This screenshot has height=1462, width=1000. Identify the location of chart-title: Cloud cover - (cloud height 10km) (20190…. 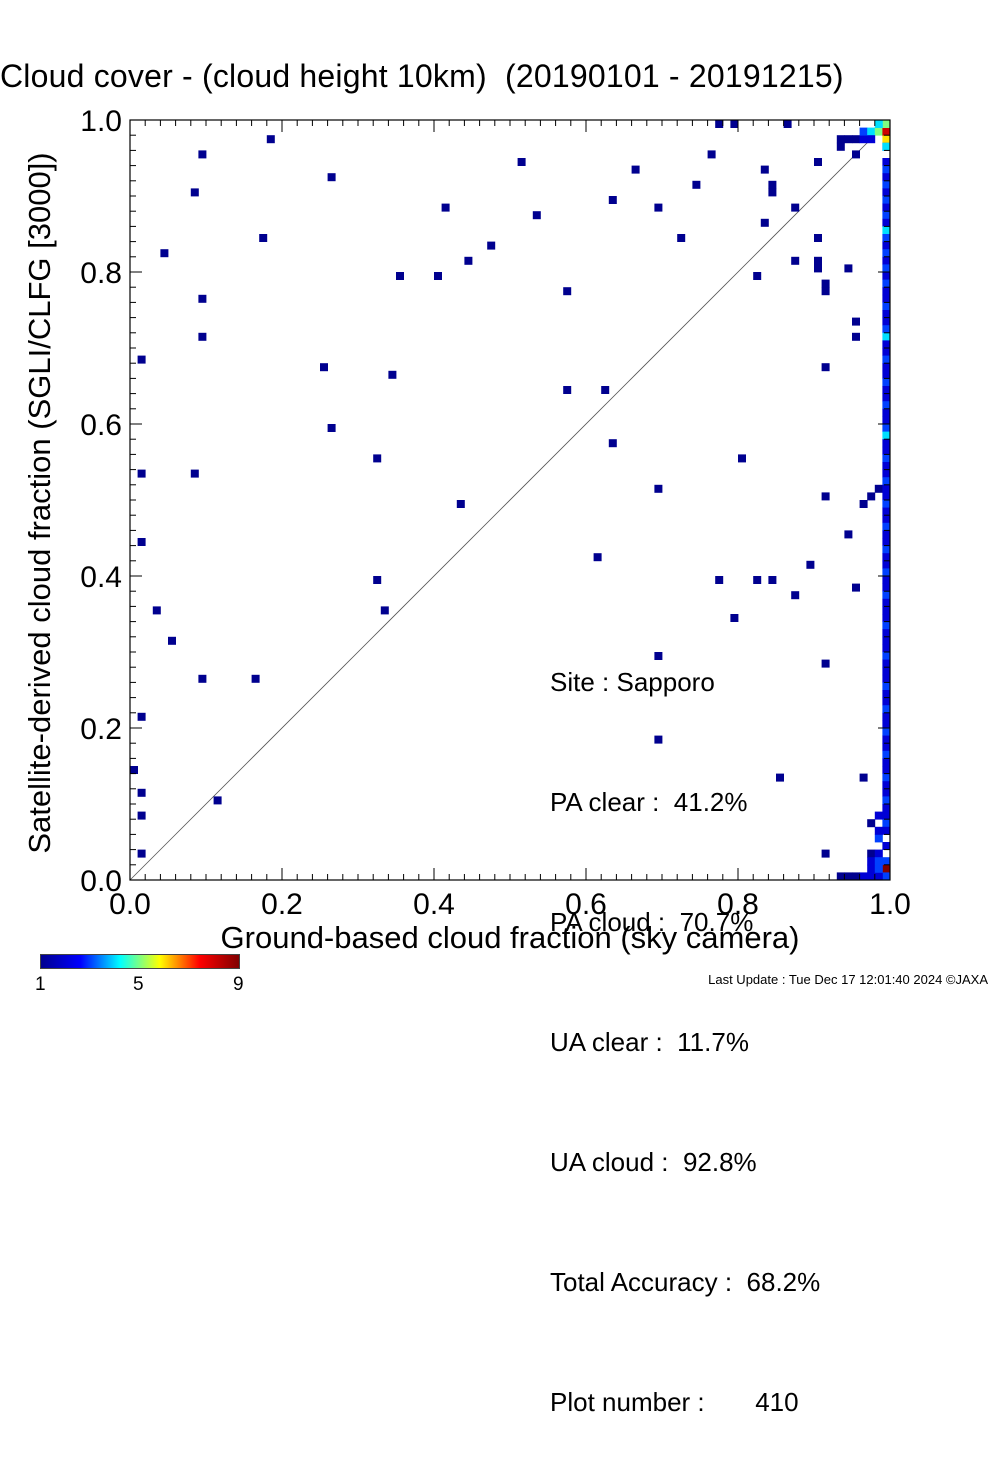
(500, 76).